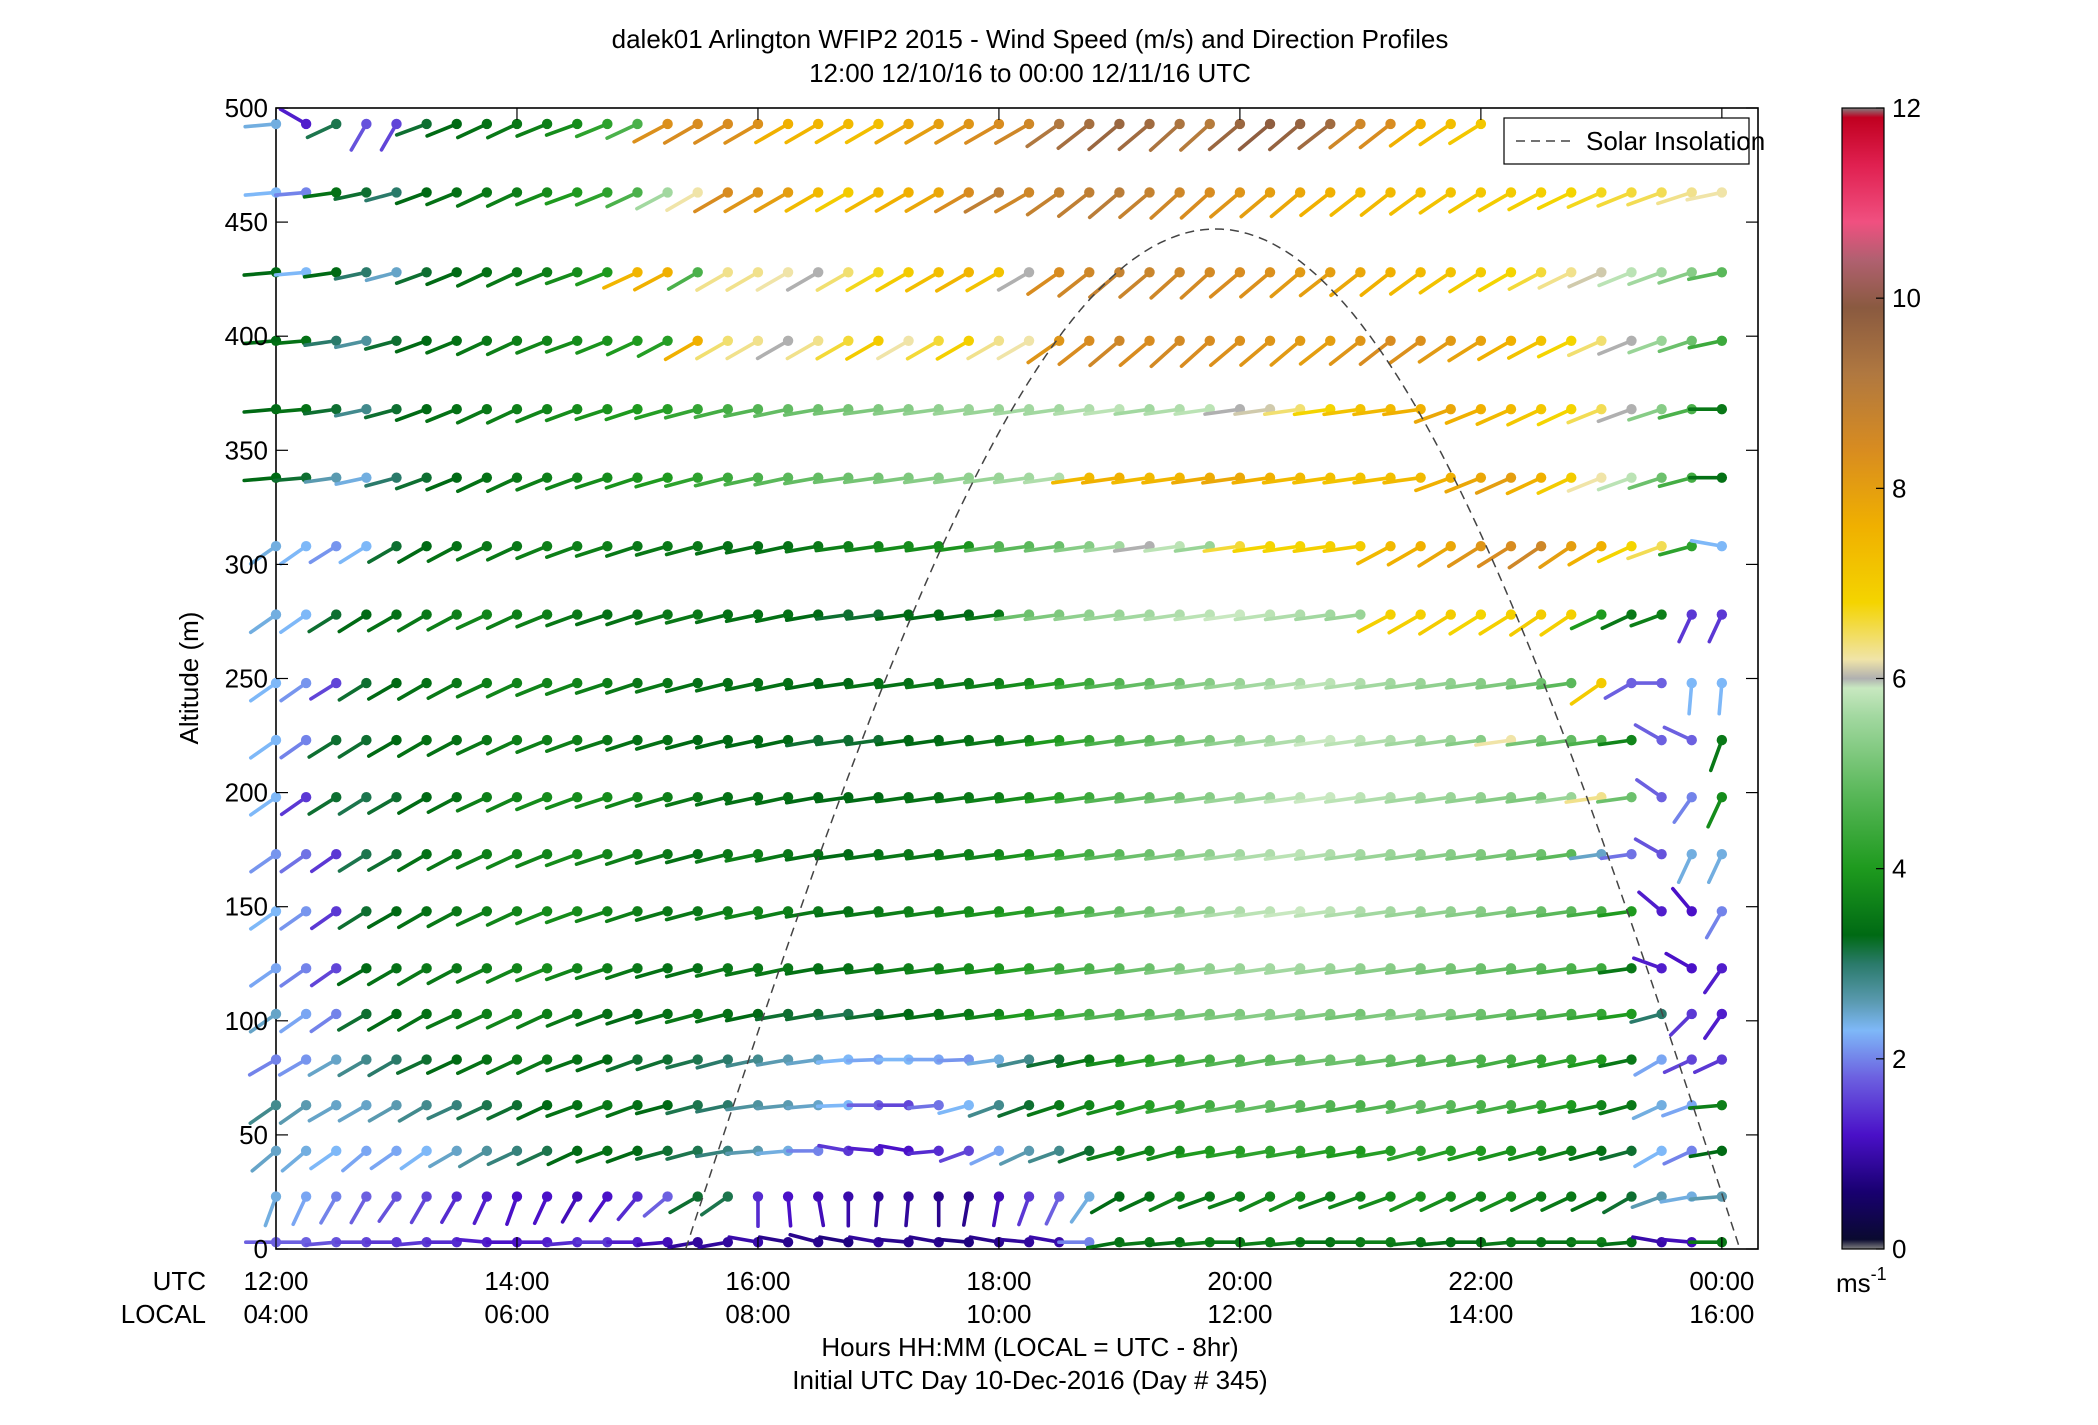 Image resolution: width=2098 pixels, height=1425 pixels. Describe the element at coordinates (516, 1281) in the screenshot. I see `x-tick-label-utc: 14:00` at that location.